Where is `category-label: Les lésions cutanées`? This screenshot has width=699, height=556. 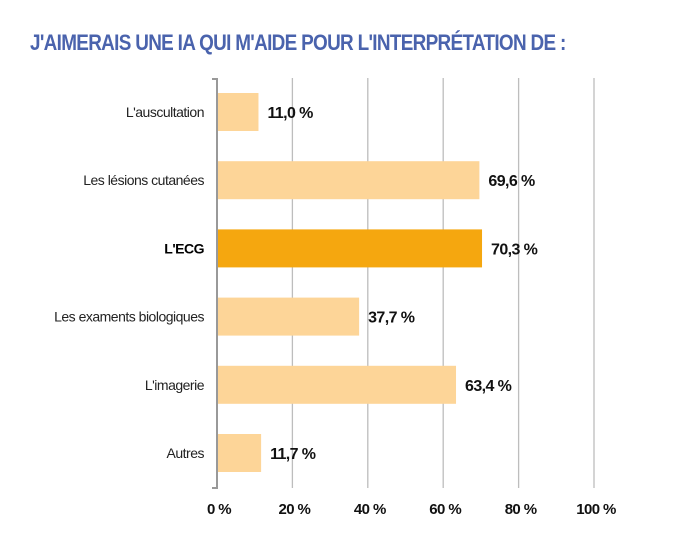
category-label: Les lésions cutanées is located at coordinates (143, 180).